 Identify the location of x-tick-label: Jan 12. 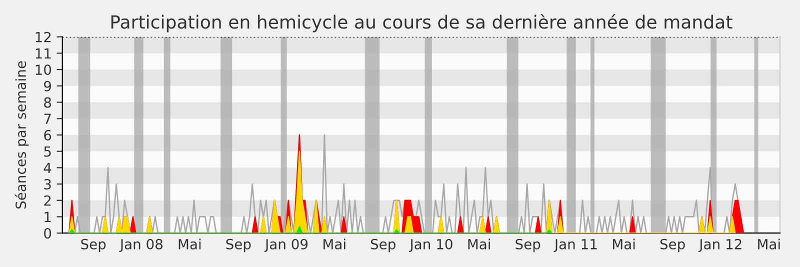
(720, 245).